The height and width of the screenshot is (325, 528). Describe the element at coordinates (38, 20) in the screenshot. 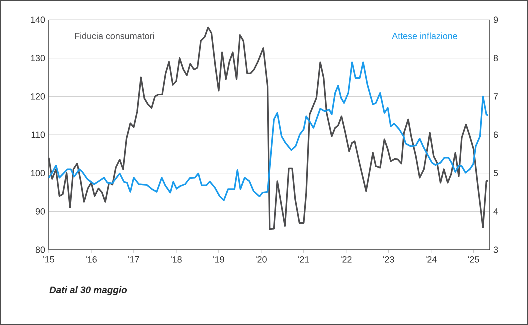

I see `y-tick-label: 140` at that location.